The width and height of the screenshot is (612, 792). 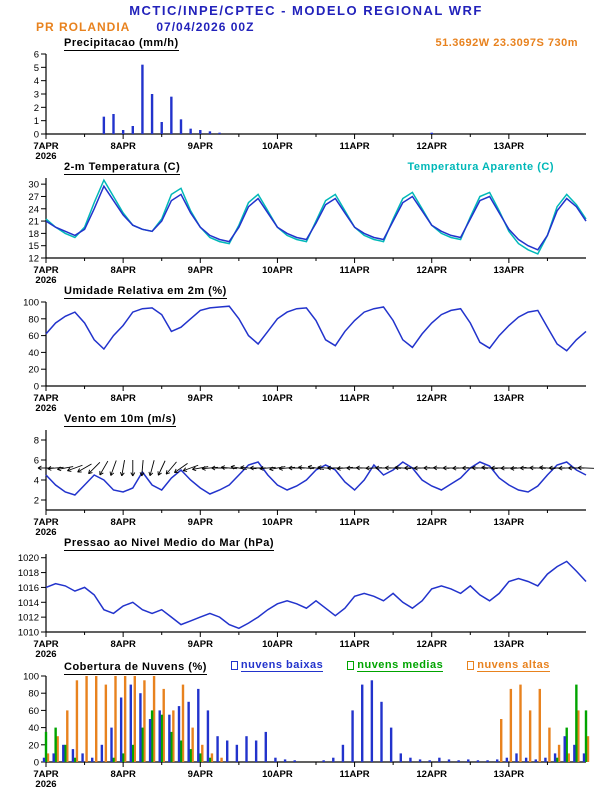 I want to click on svg-text: 40, so click(x=33, y=728).